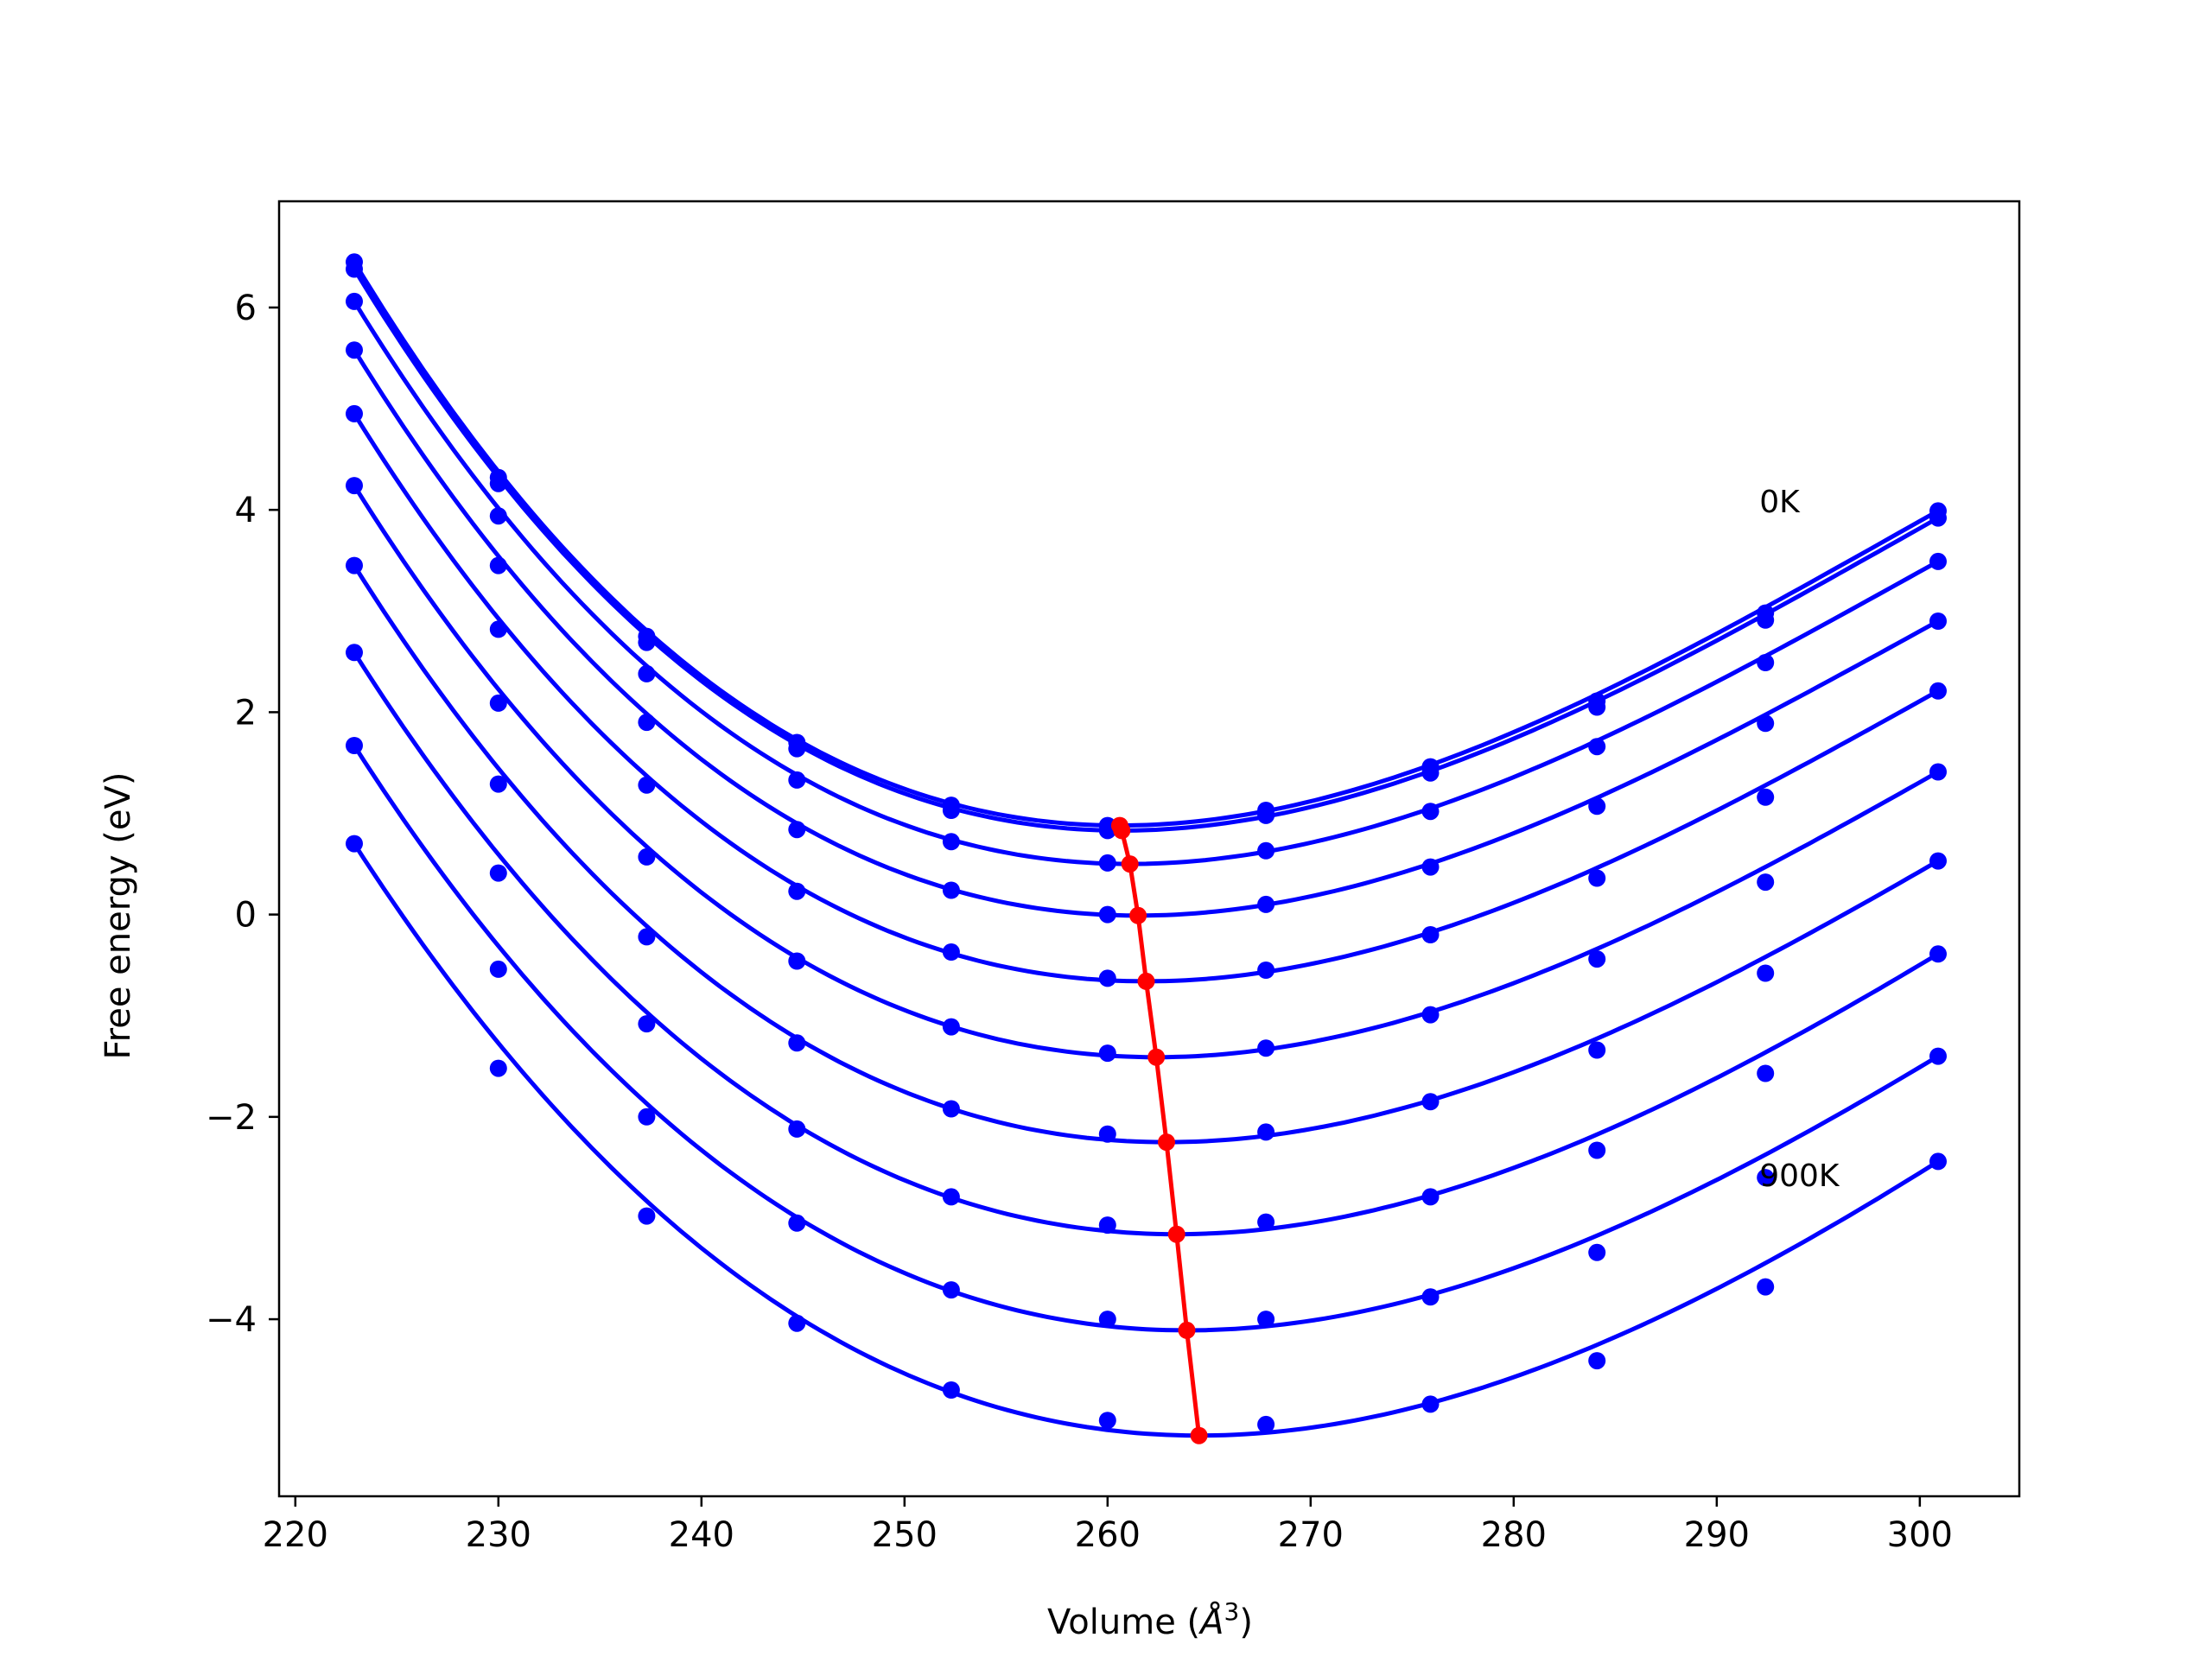 This screenshot has height=1663, width=2212. I want to click on y-tick-label-2: 0, so click(246, 916).